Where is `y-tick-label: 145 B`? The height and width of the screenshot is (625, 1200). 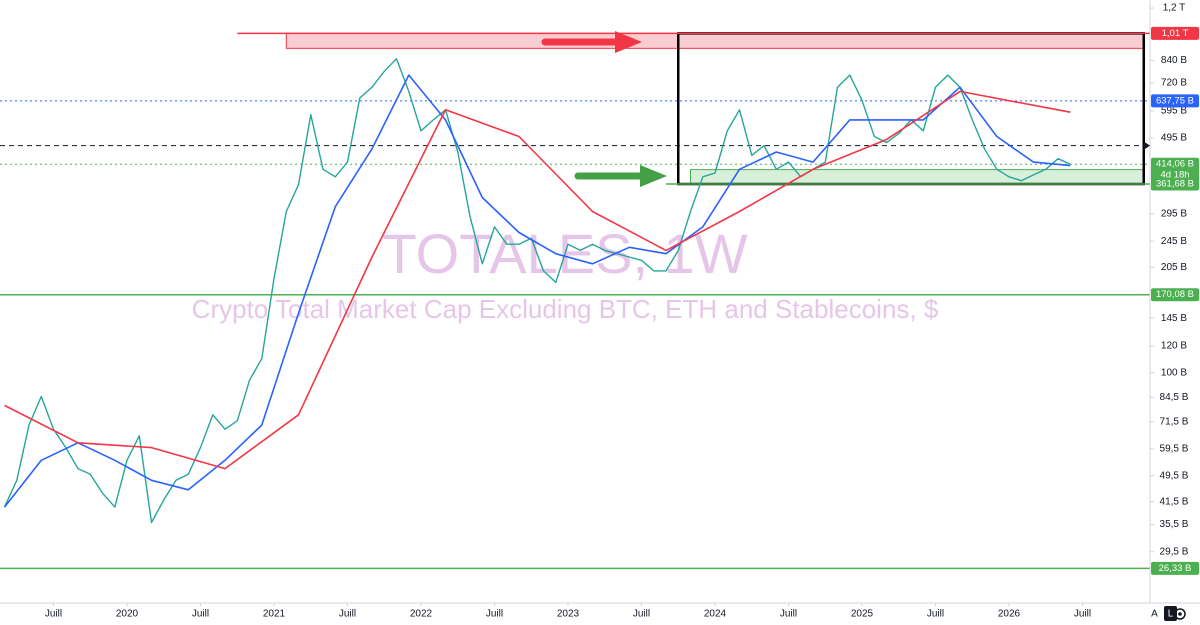 y-tick-label: 145 B is located at coordinates (1174, 318).